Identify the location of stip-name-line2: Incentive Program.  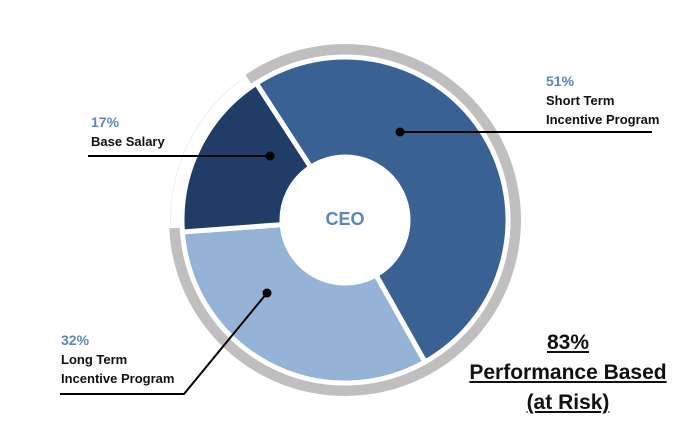
(603, 119).